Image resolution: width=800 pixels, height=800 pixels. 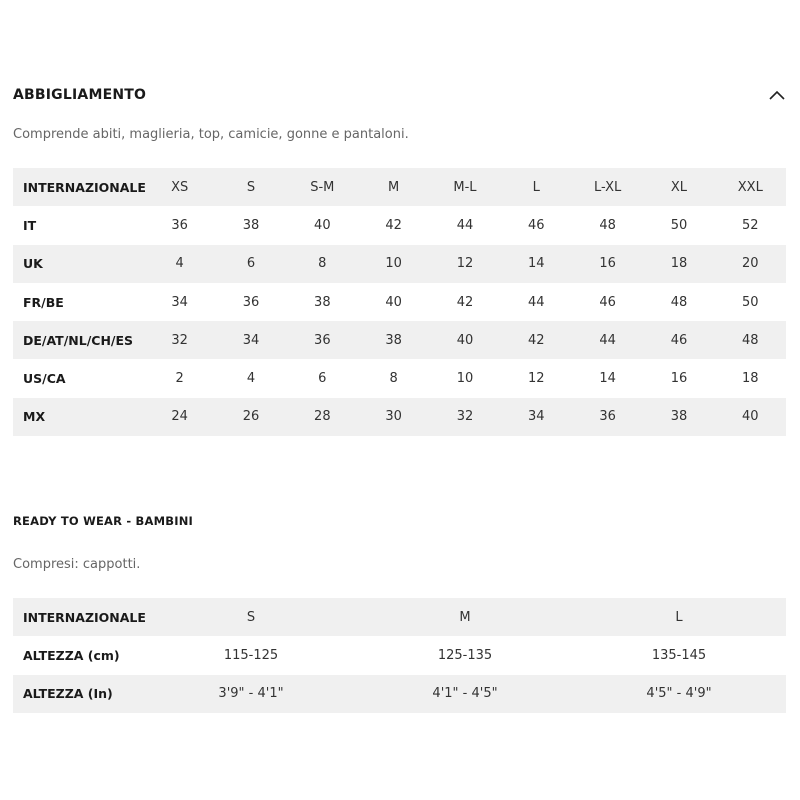 I want to click on table-row: FR/BE 34 36 38 40 42 44 46 48 50, so click(x=399, y=302).